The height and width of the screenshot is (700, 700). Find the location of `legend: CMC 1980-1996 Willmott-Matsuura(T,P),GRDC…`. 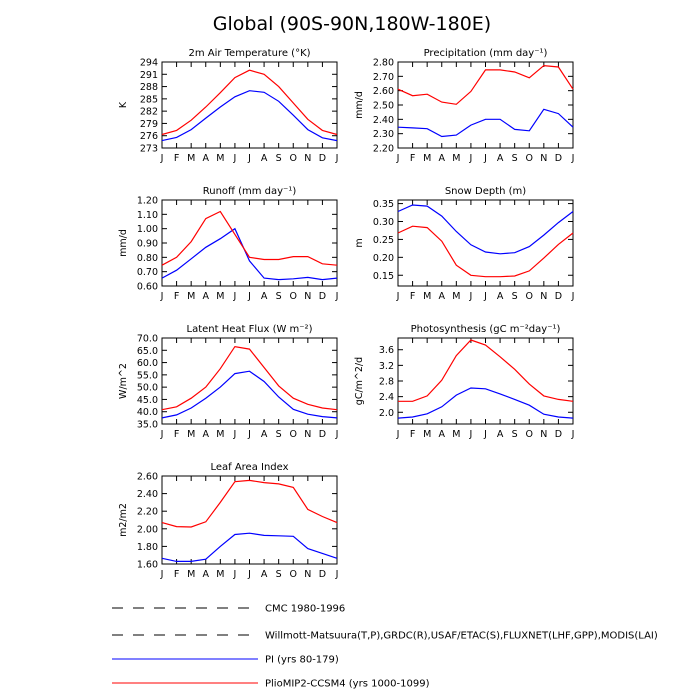

legend: CMC 1980-1996 Willmott-Matsuura(T,P),GRDC… is located at coordinates (385, 647).